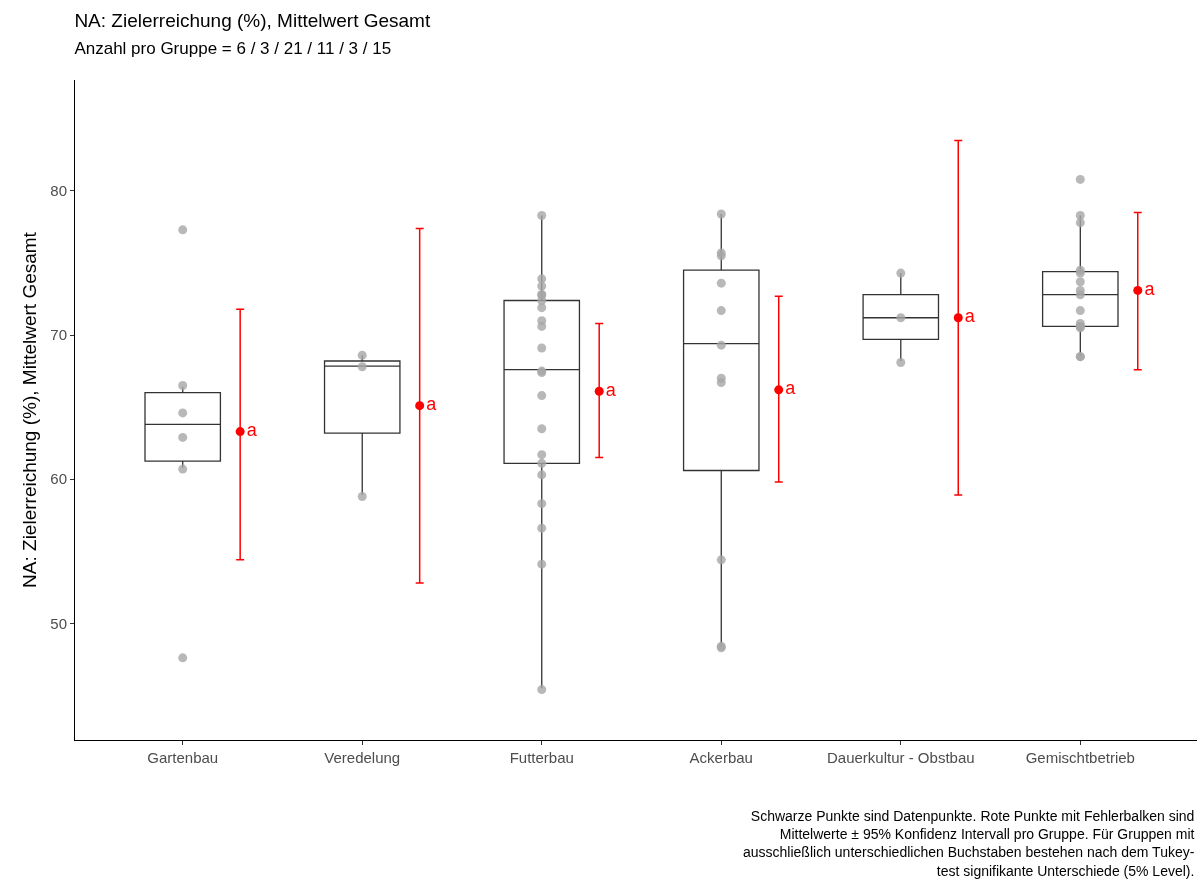 This screenshot has width=1200, height=890. I want to click on x-tick-label: Dauerkultur - Obstbau, so click(901, 757).